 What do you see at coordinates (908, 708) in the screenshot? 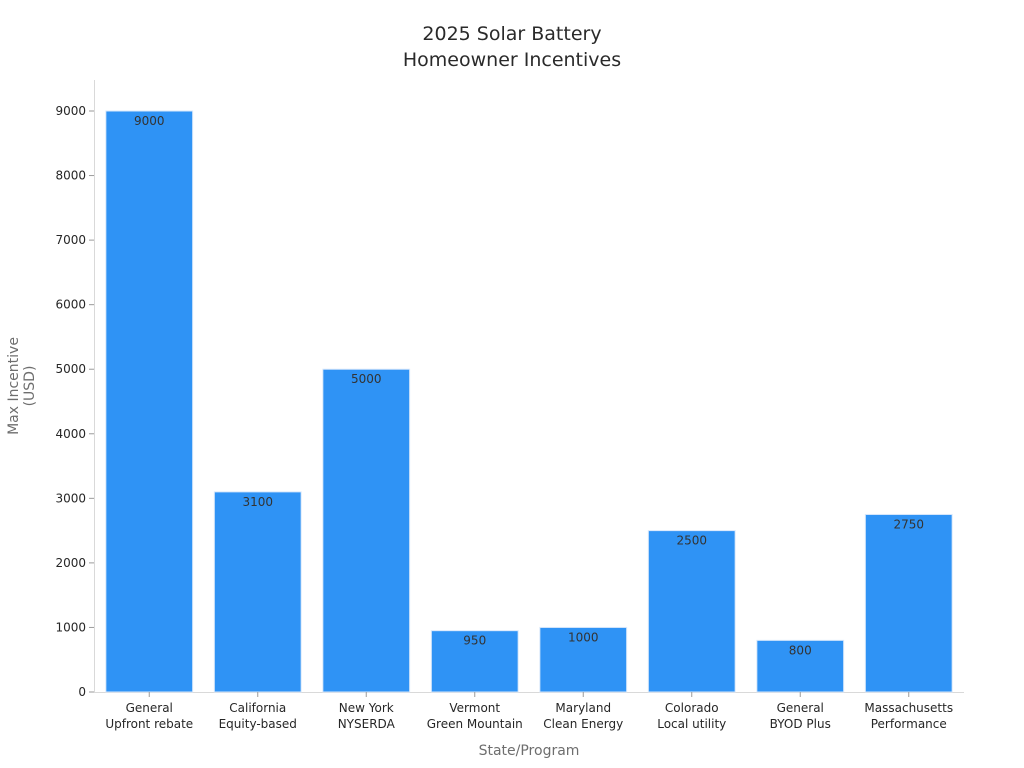
I see `x-tick-label: Massachusetts` at bounding box center [908, 708].